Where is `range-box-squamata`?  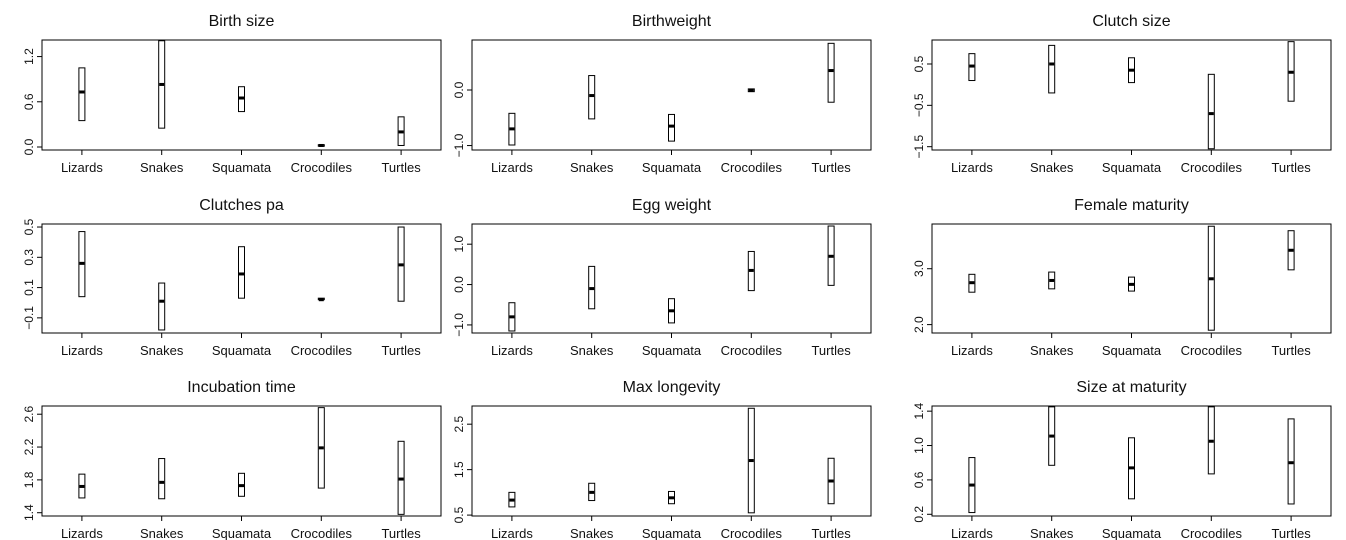 range-box-squamata is located at coordinates (241, 272).